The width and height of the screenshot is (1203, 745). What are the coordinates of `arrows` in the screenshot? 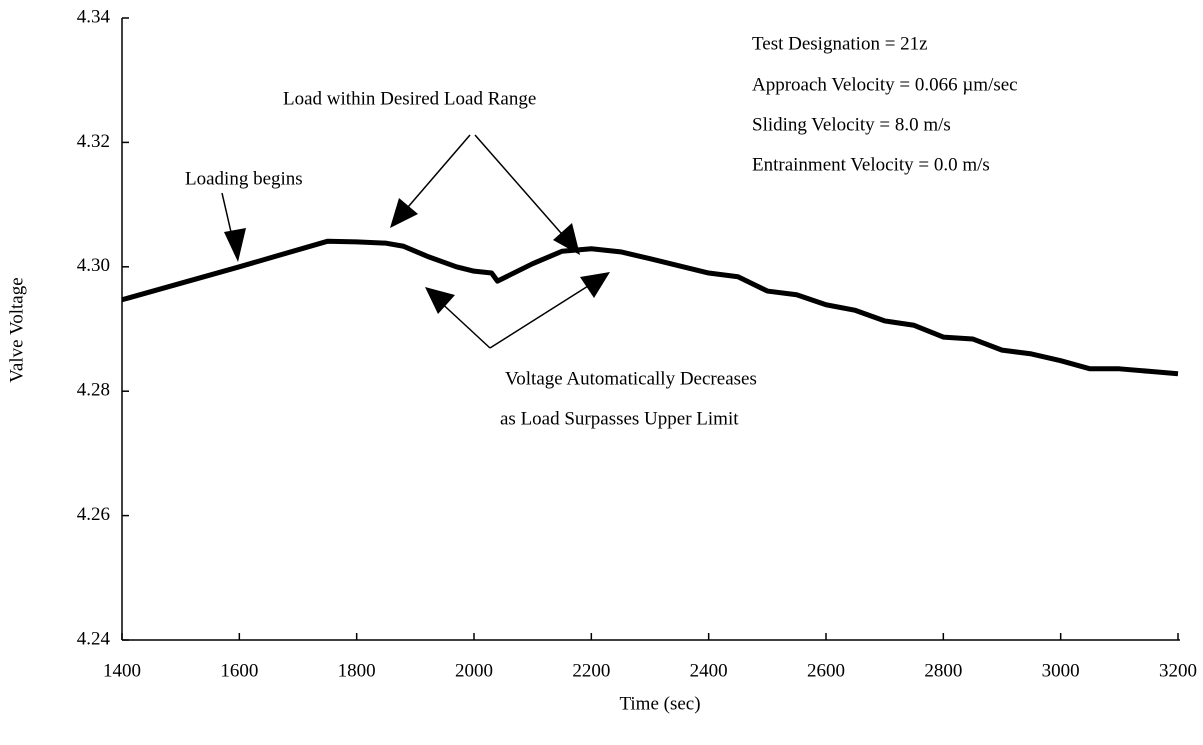 It's located at (415, 241).